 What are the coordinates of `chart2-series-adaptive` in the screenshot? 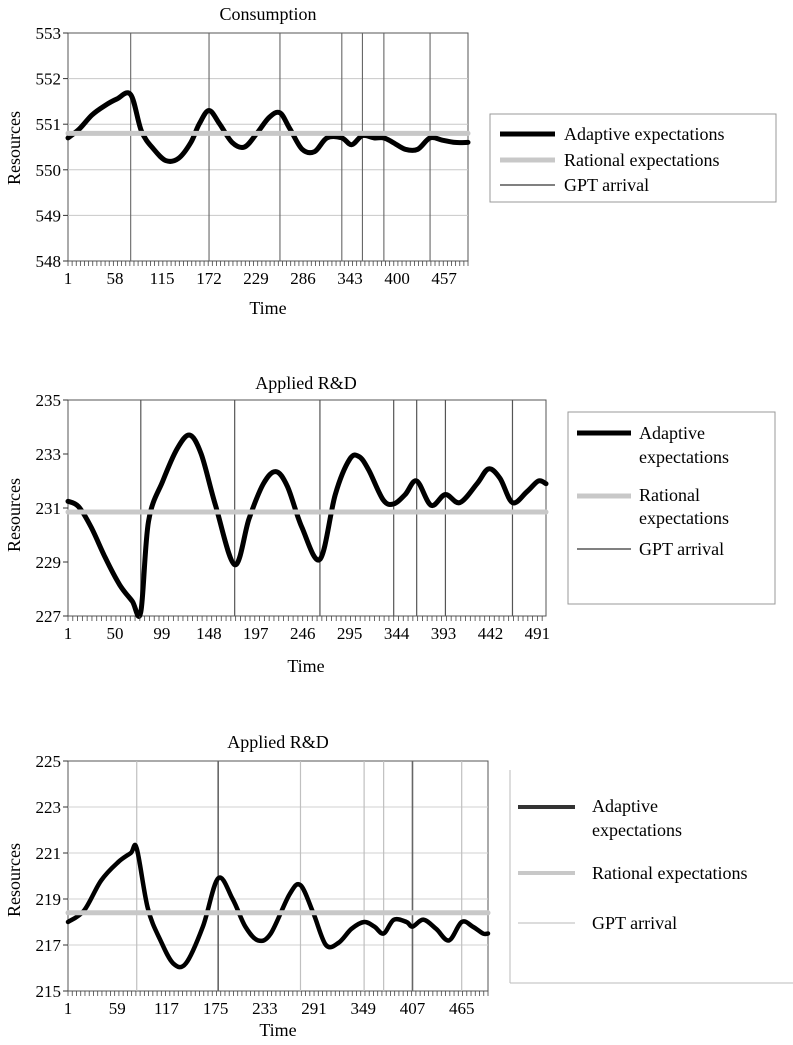 It's located at (307, 525).